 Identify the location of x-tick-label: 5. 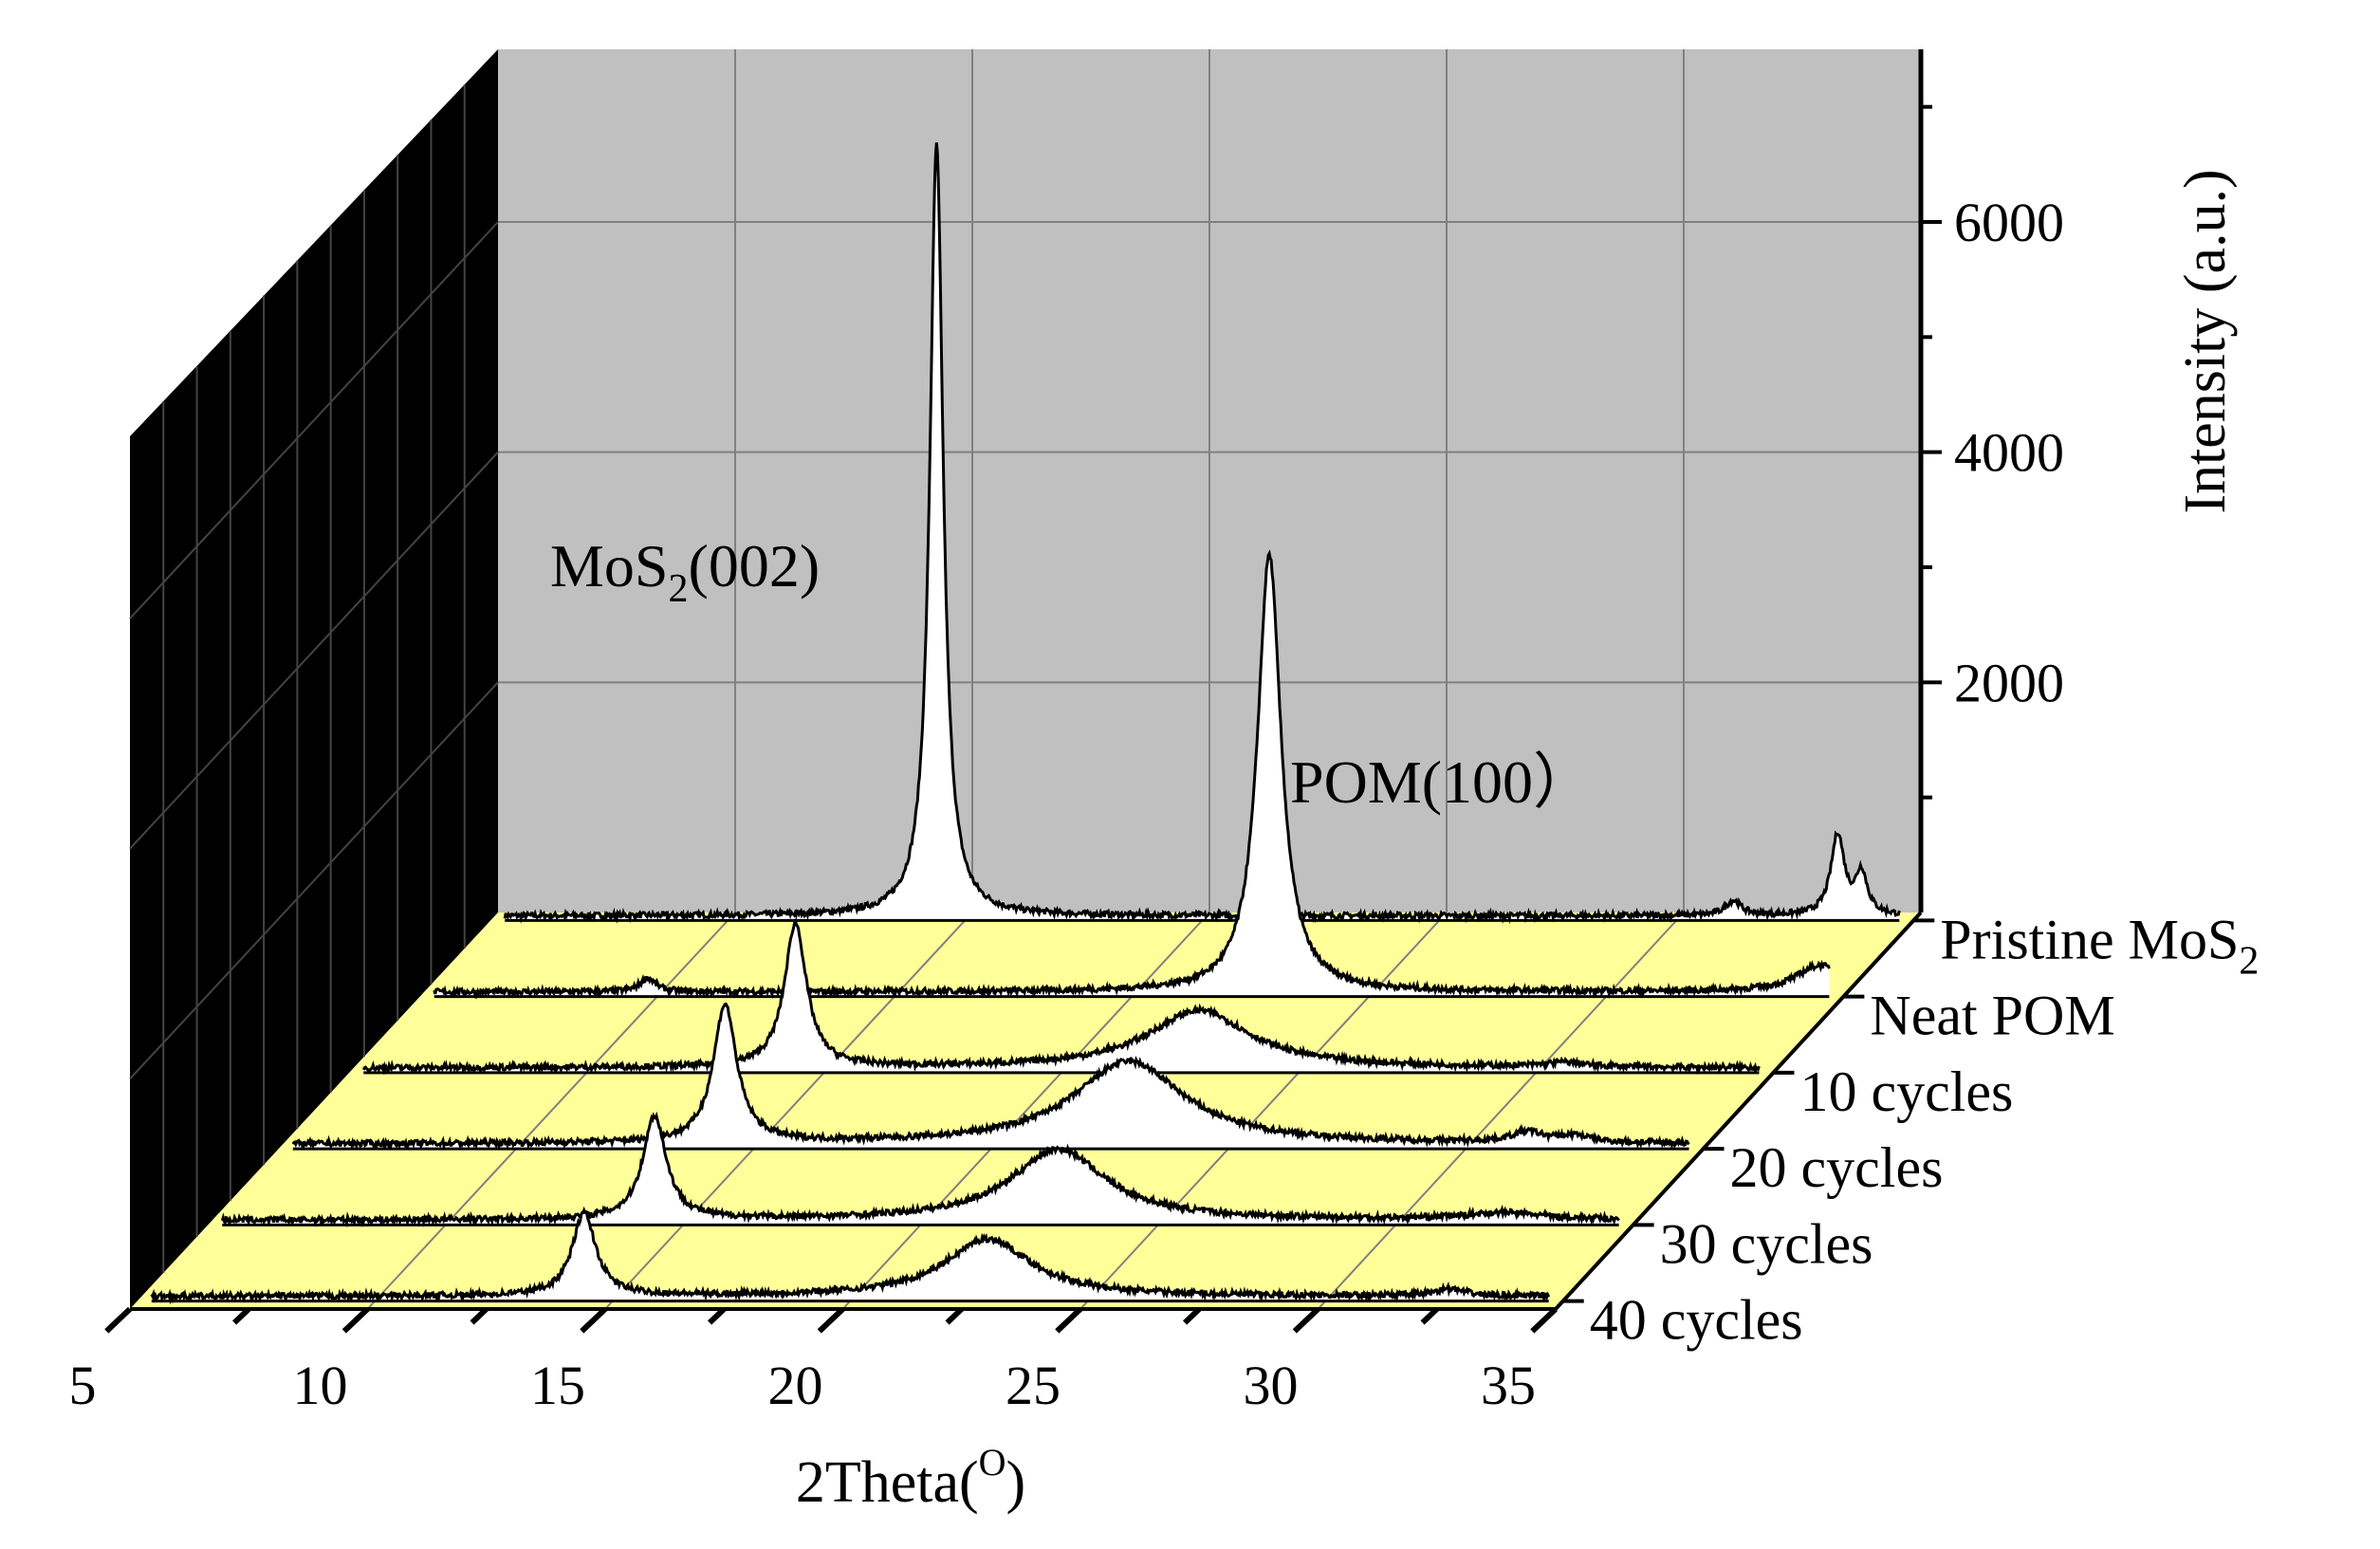
(83, 1385).